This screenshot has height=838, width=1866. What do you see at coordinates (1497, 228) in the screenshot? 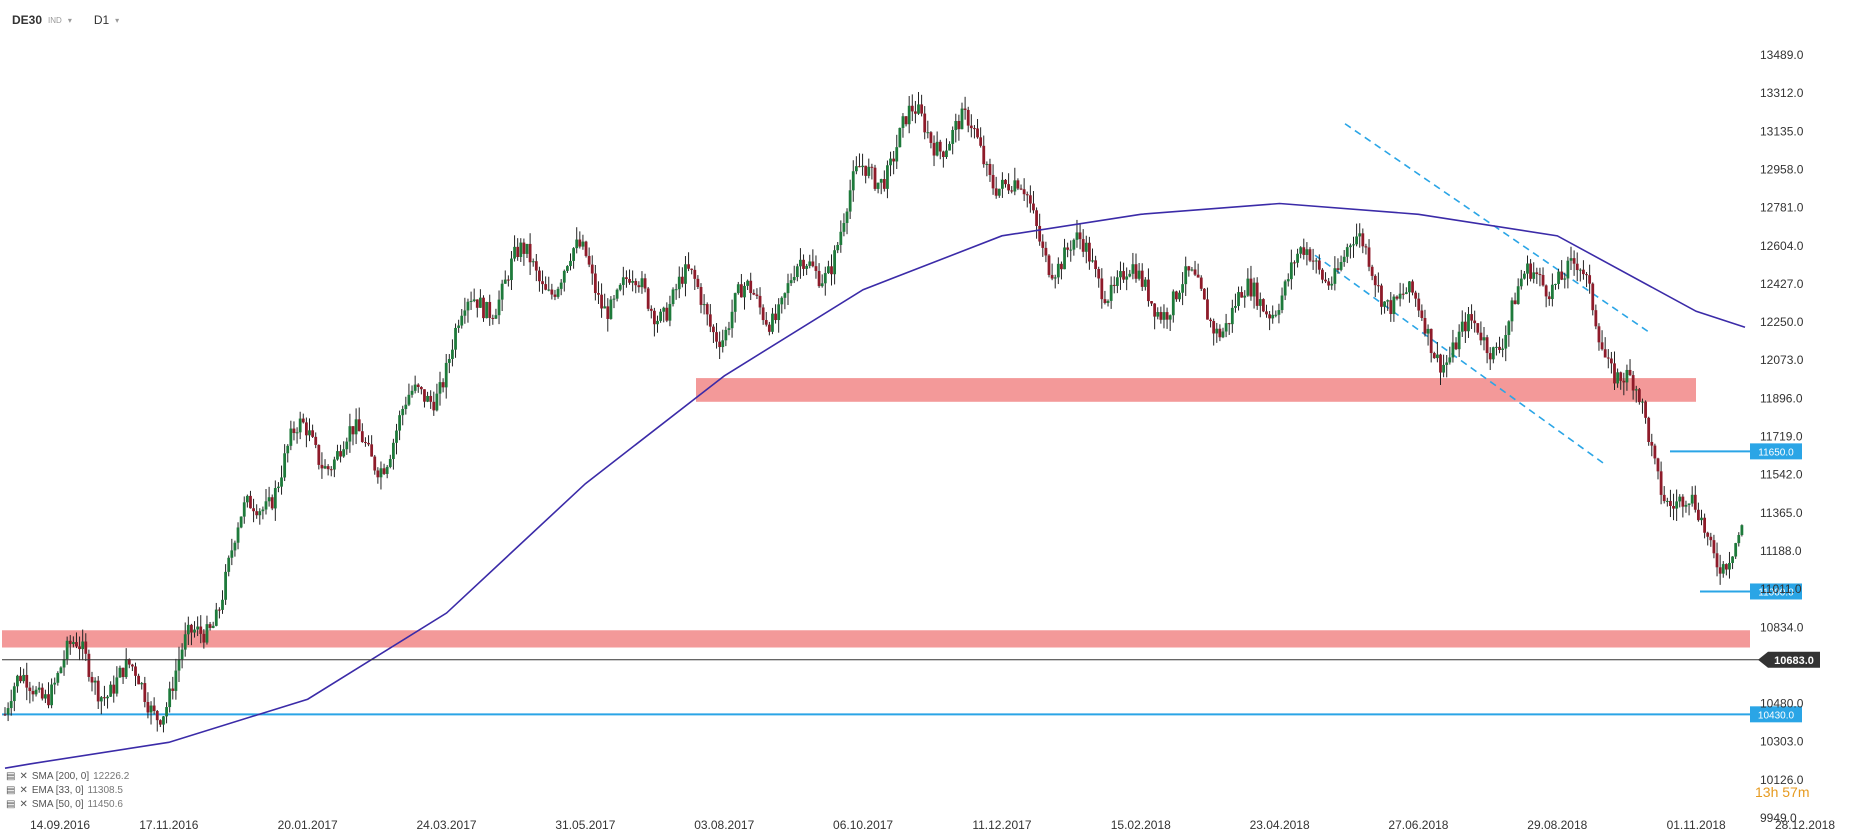
I see `trend-channel-upper` at bounding box center [1497, 228].